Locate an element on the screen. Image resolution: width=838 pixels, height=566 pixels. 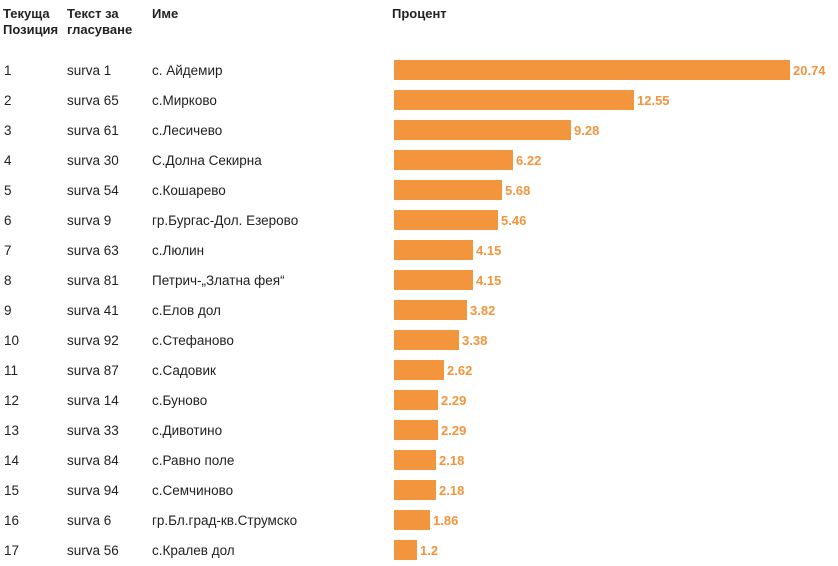
table-row: 4 surva 30 С.Долна Секирна 6.22 is located at coordinates (419, 161).